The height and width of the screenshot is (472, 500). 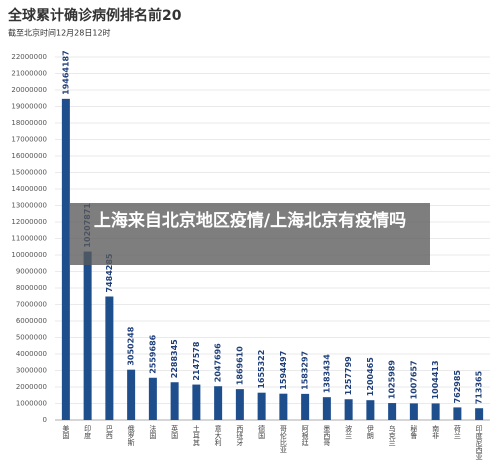 I want to click on x-tick-label: 法国, so click(x=153, y=432).